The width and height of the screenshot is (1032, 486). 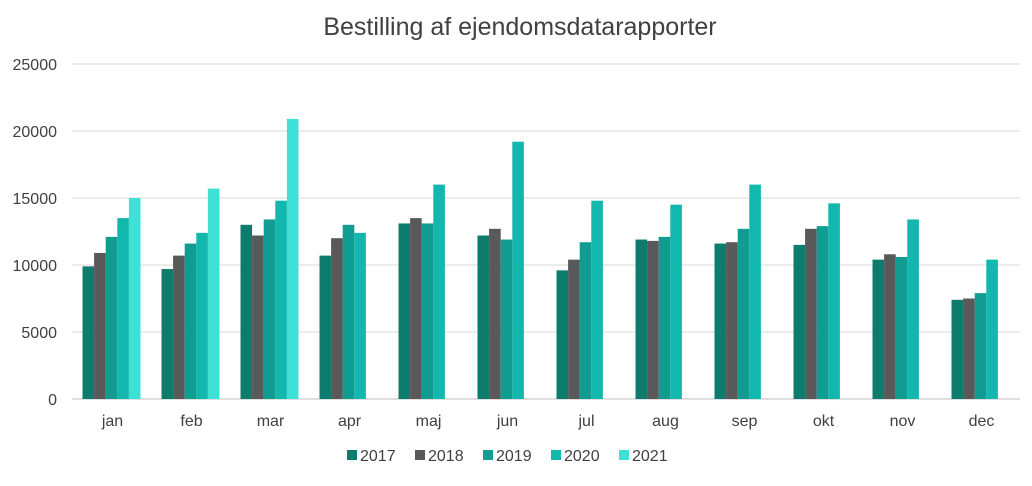 What do you see at coordinates (39, 333) in the screenshot?
I see `y-tick-label: 5000` at bounding box center [39, 333].